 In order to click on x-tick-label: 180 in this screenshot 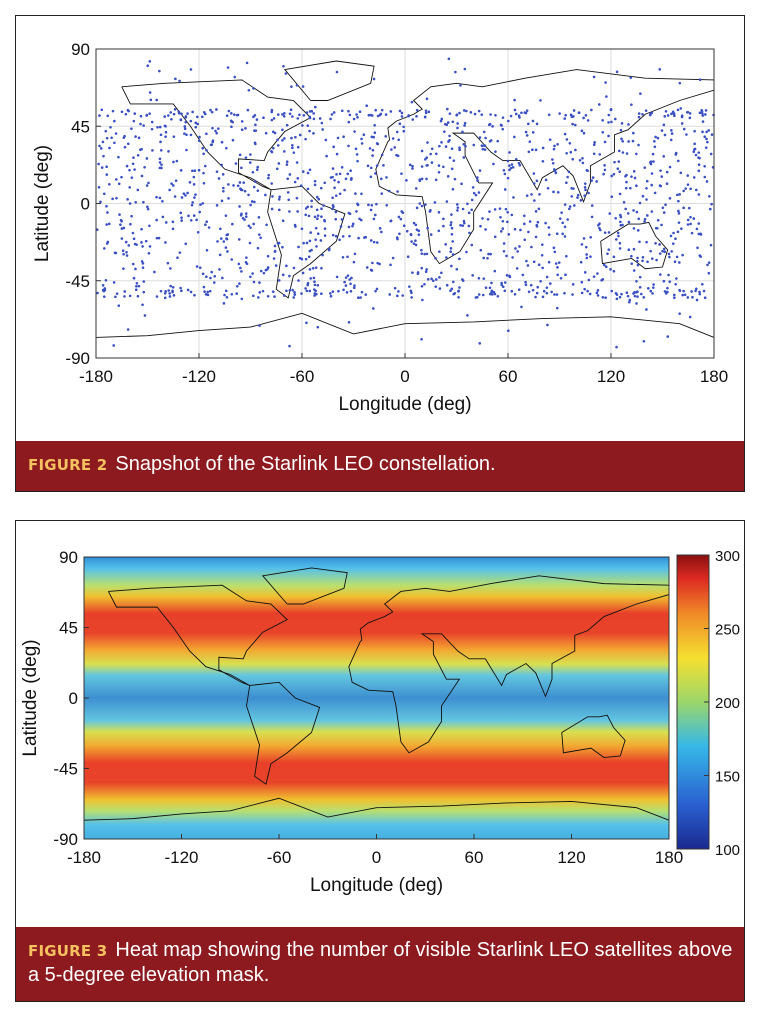, I will do `click(714, 376)`.